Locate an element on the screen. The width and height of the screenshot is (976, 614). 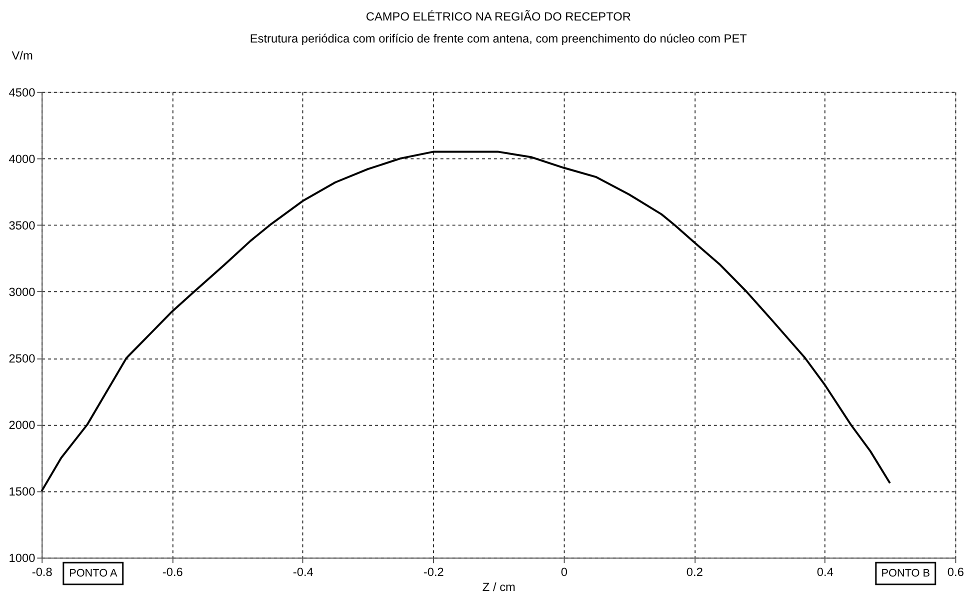
x-axis-title: Z / cm is located at coordinates (499, 587).